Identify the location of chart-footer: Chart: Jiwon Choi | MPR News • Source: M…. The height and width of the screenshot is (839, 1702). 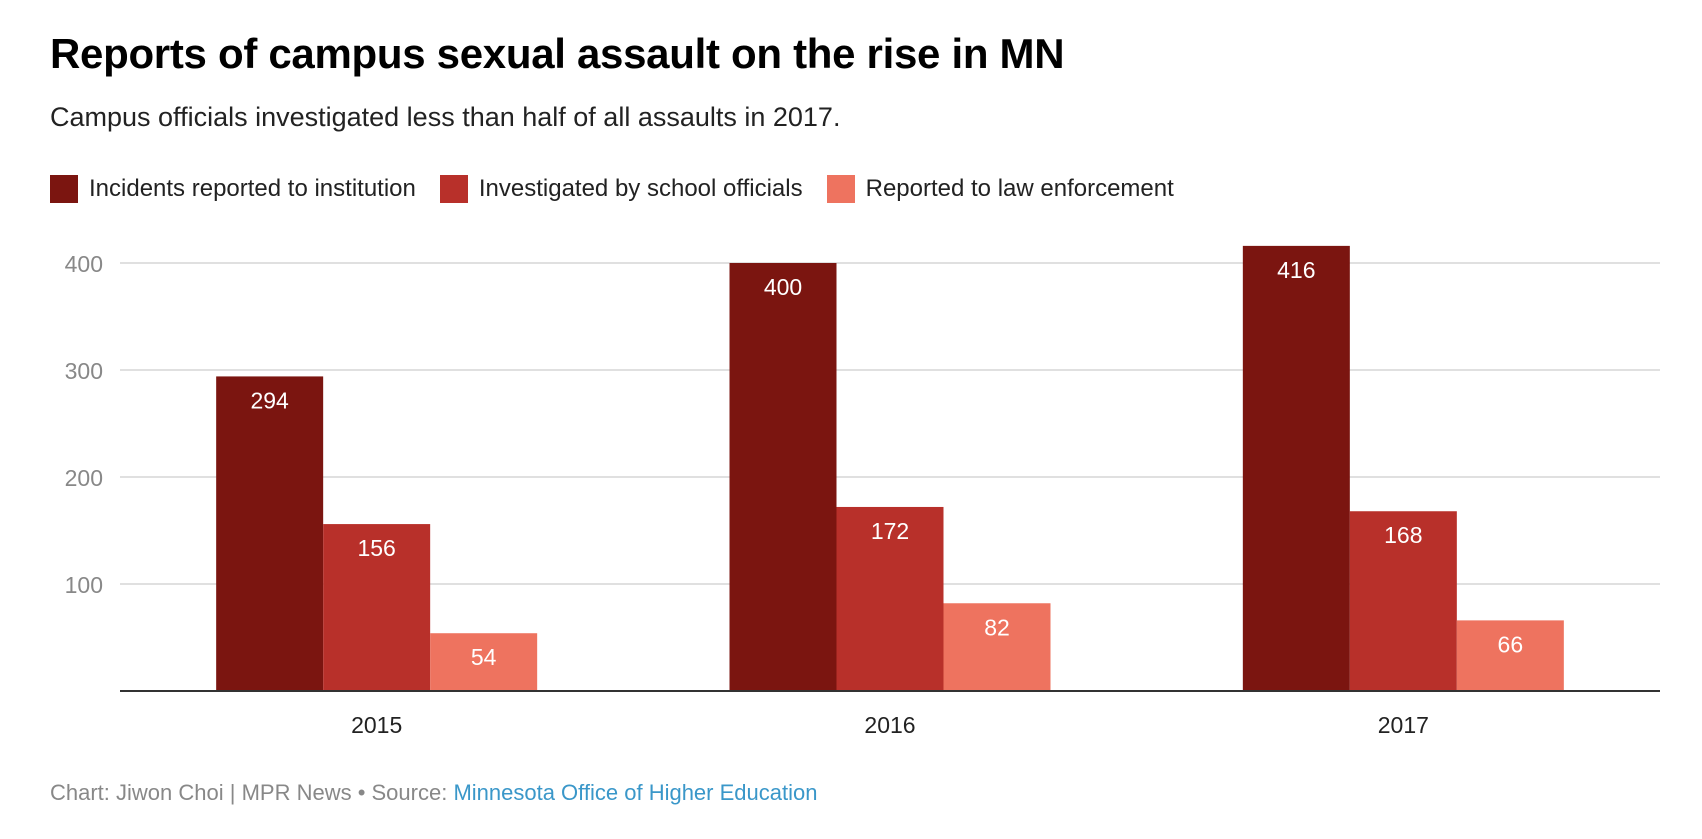
(433, 793).